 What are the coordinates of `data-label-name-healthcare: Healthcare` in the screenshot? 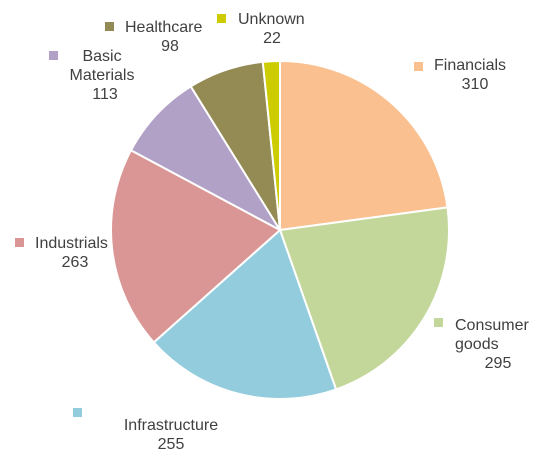 It's located at (163, 27).